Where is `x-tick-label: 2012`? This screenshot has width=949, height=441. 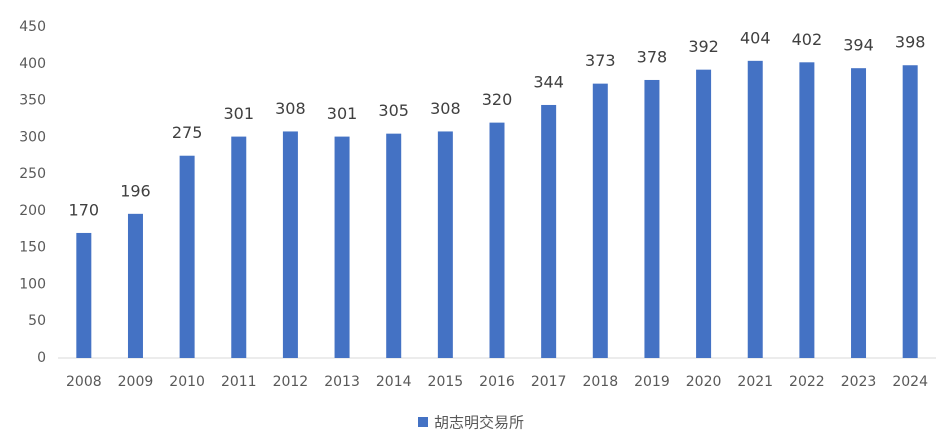
x-tick-label: 2012 is located at coordinates (291, 382).